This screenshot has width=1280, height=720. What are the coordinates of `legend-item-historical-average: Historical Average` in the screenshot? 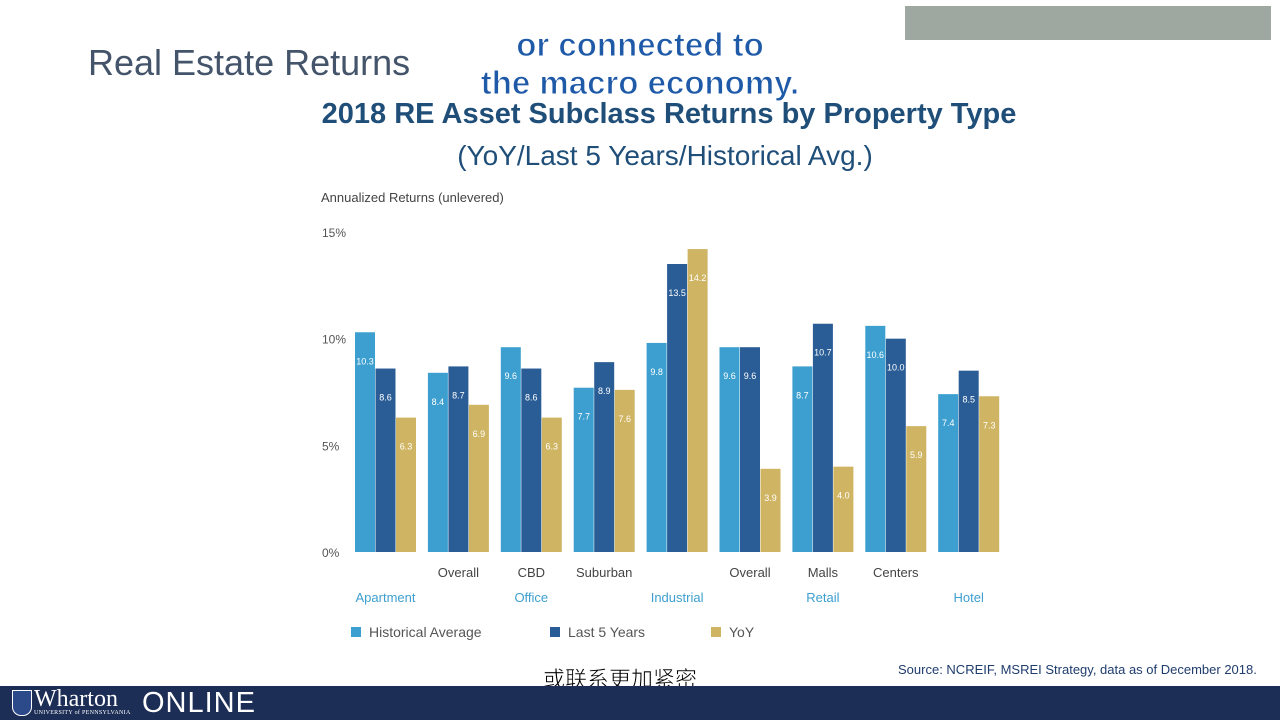 It's located at (416, 632).